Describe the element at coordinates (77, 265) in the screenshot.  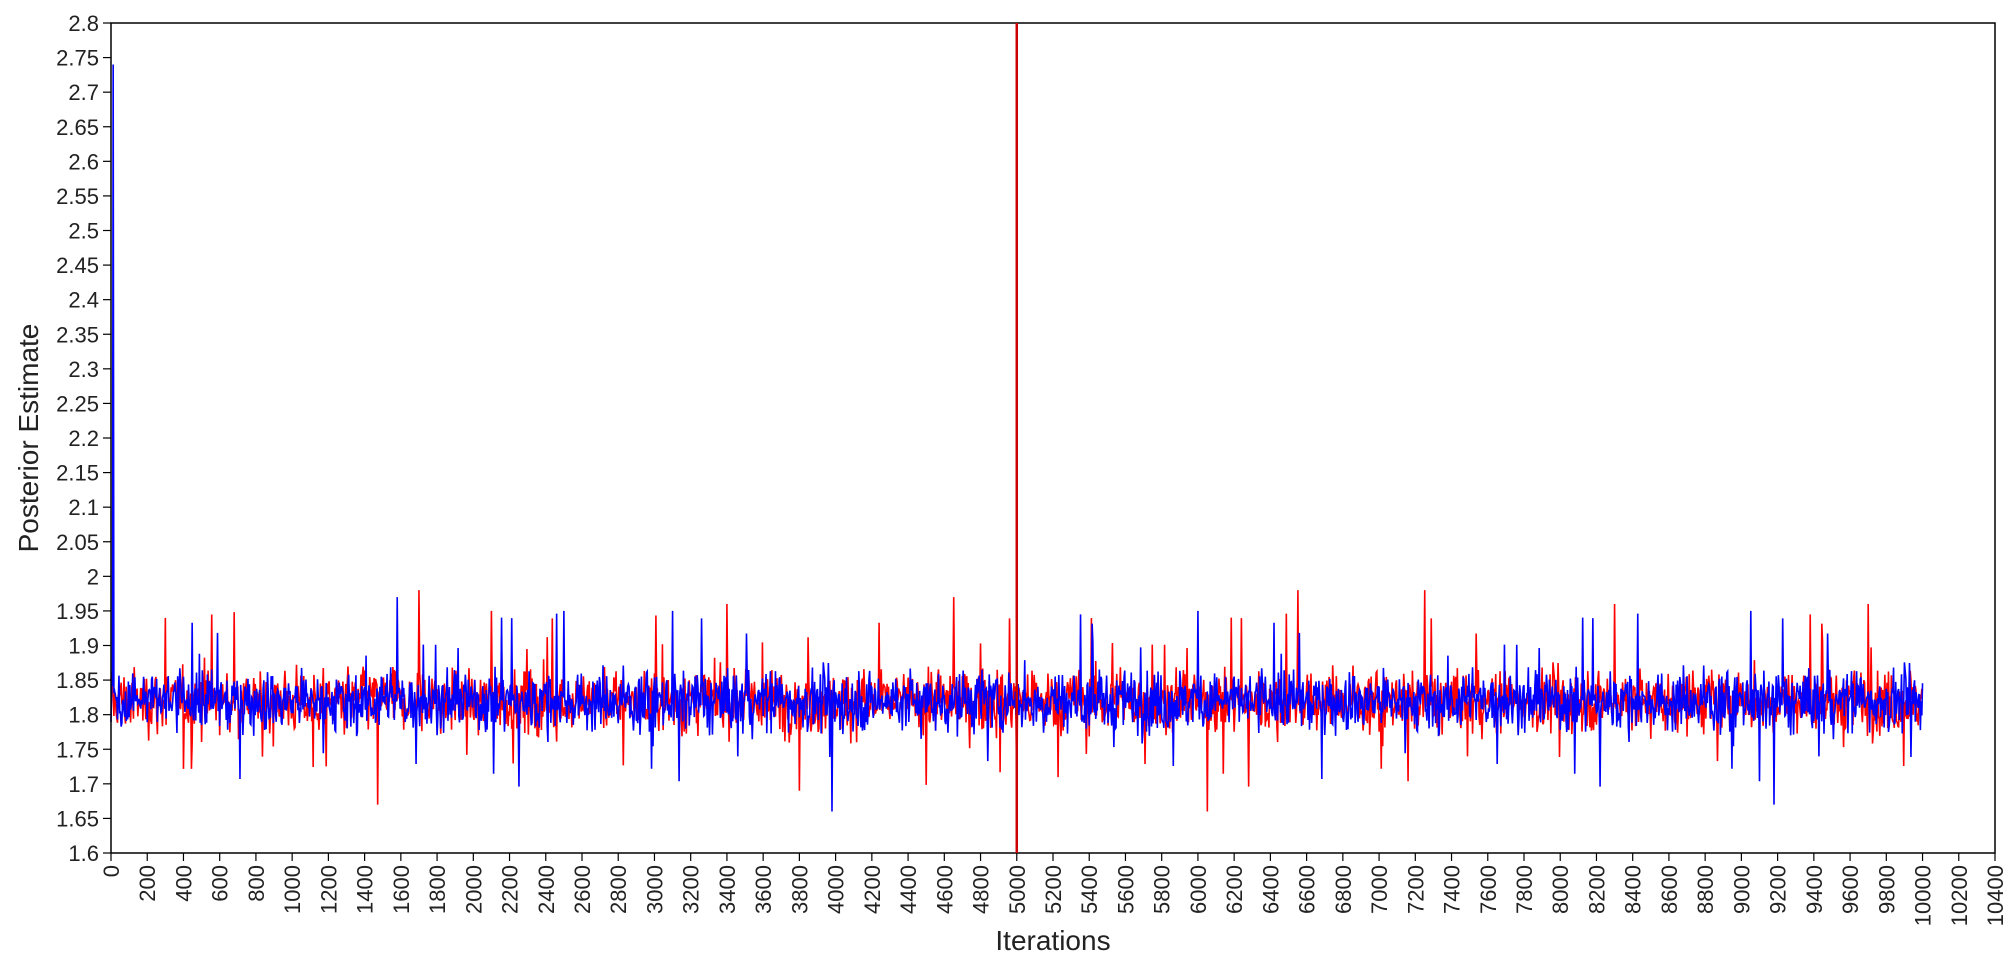
I see `y-tick-label: 2.45` at that location.